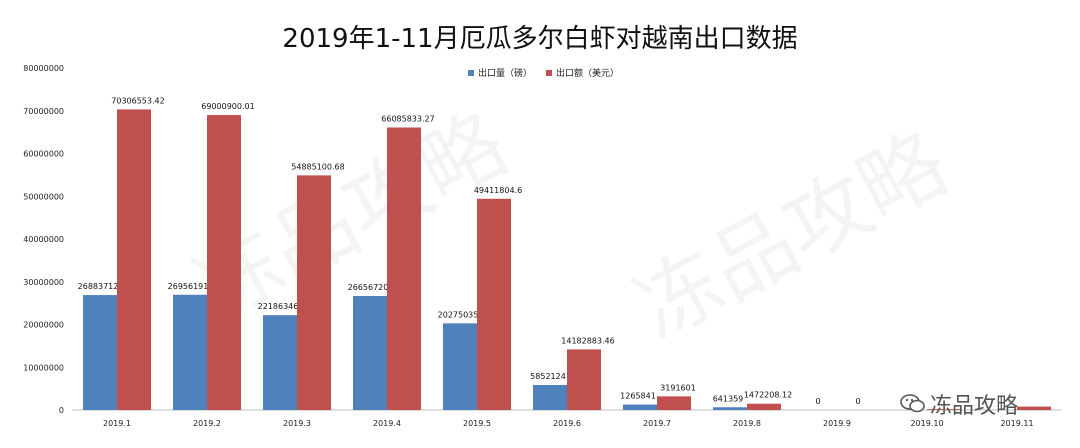  Describe the element at coordinates (638, 396) in the screenshot. I see `data-label-volume: 1265841` at that location.